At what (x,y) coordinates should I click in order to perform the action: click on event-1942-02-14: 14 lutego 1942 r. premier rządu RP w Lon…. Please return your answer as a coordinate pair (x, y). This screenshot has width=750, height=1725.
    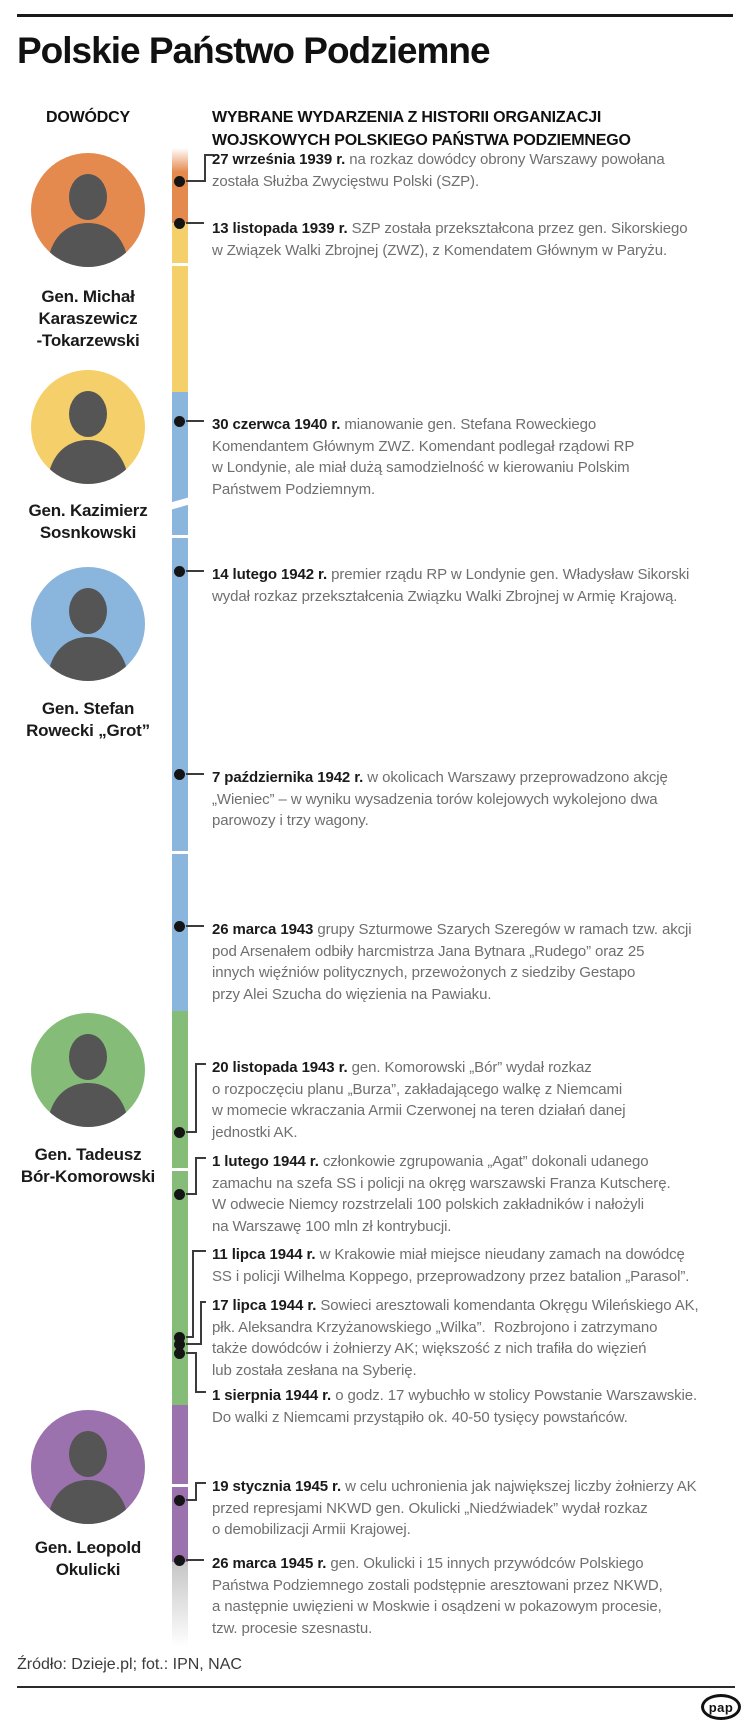
    Looking at the image, I should click on (451, 585).